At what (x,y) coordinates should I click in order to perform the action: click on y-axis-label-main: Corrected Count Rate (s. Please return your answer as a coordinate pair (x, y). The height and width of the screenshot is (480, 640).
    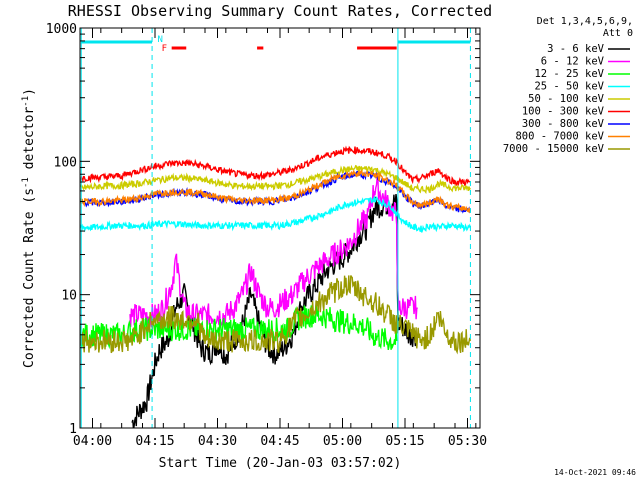
    Looking at the image, I should click on (29, 278).